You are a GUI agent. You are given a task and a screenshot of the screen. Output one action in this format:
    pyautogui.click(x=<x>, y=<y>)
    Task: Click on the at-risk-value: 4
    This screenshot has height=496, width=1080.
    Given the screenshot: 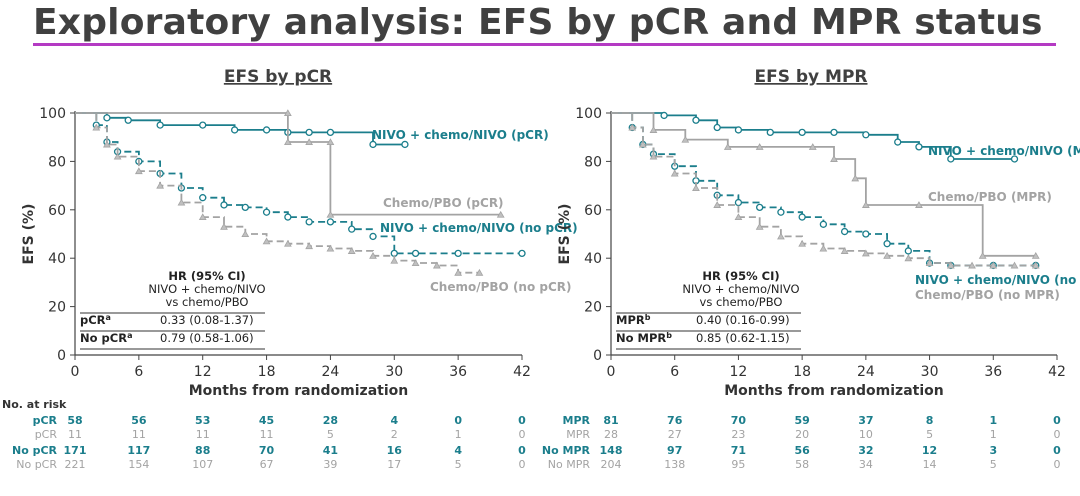 What is the action you would take?
    pyautogui.click(x=394, y=420)
    